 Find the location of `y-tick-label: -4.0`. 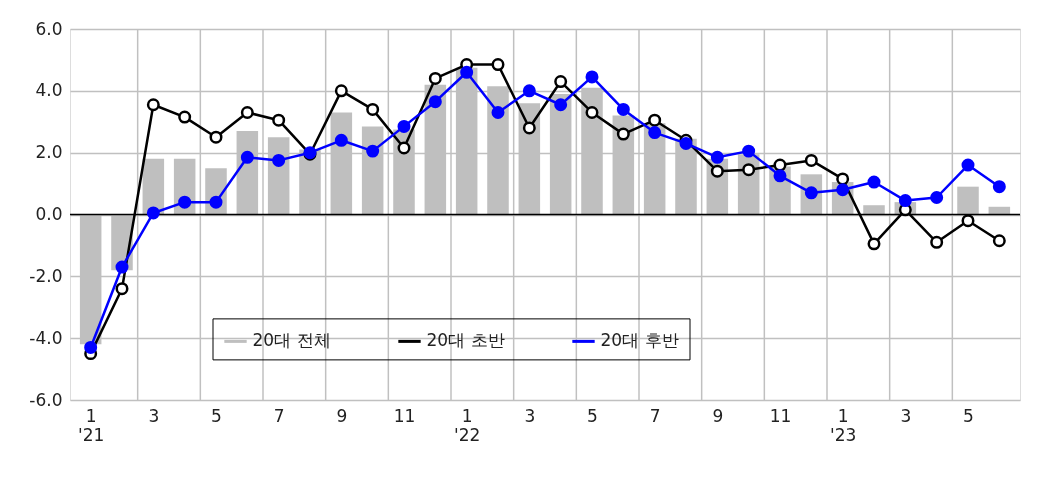

y-tick-label: -4.0 is located at coordinates (46, 337).